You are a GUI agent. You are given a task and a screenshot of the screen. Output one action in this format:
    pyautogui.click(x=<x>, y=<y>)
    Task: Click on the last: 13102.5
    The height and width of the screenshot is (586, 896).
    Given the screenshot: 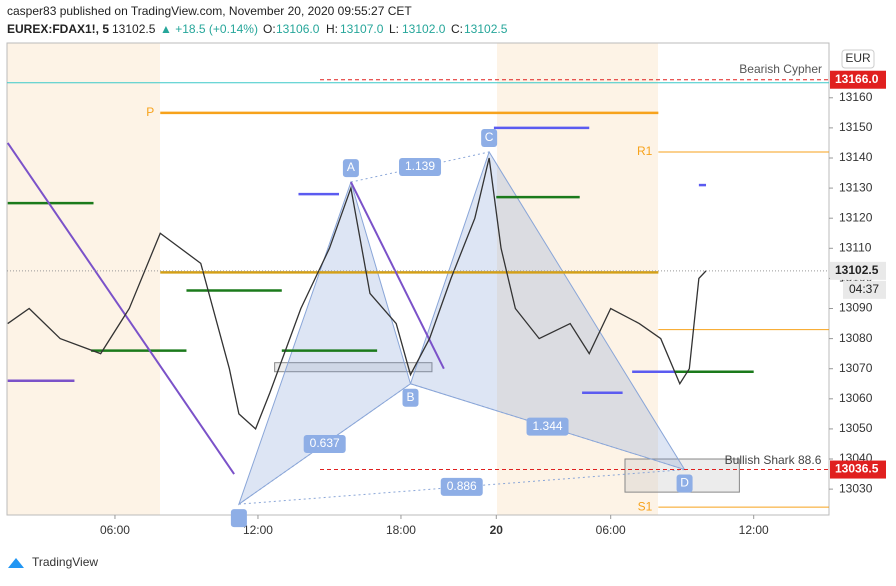 What is the action you would take?
    pyautogui.click(x=134, y=29)
    